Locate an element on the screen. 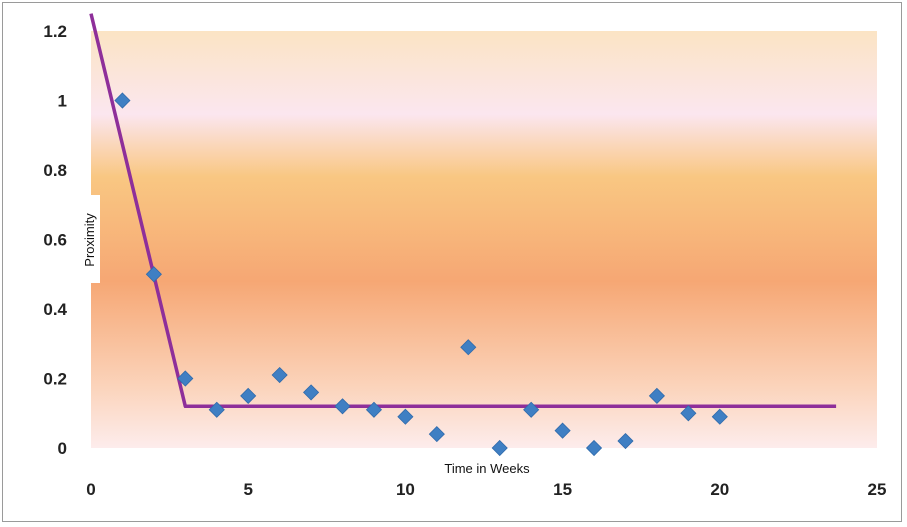 This screenshot has height=527, width=907. y-tick-label: 0.8 is located at coordinates (55, 170).